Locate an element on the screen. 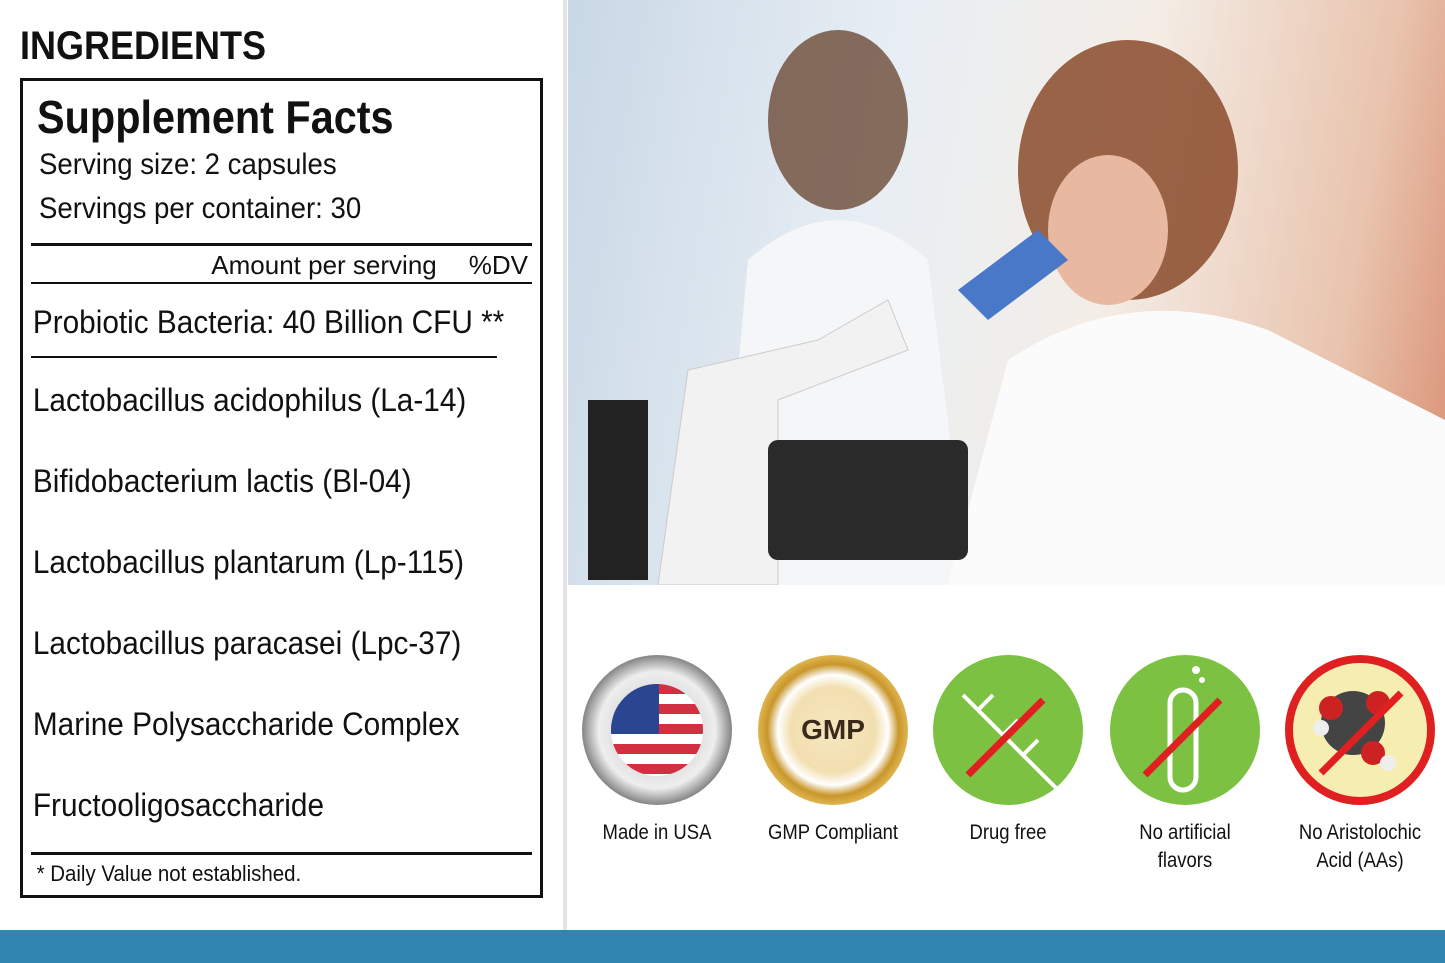  supplement-facts-title: Supplement Facts is located at coordinates (215, 117).